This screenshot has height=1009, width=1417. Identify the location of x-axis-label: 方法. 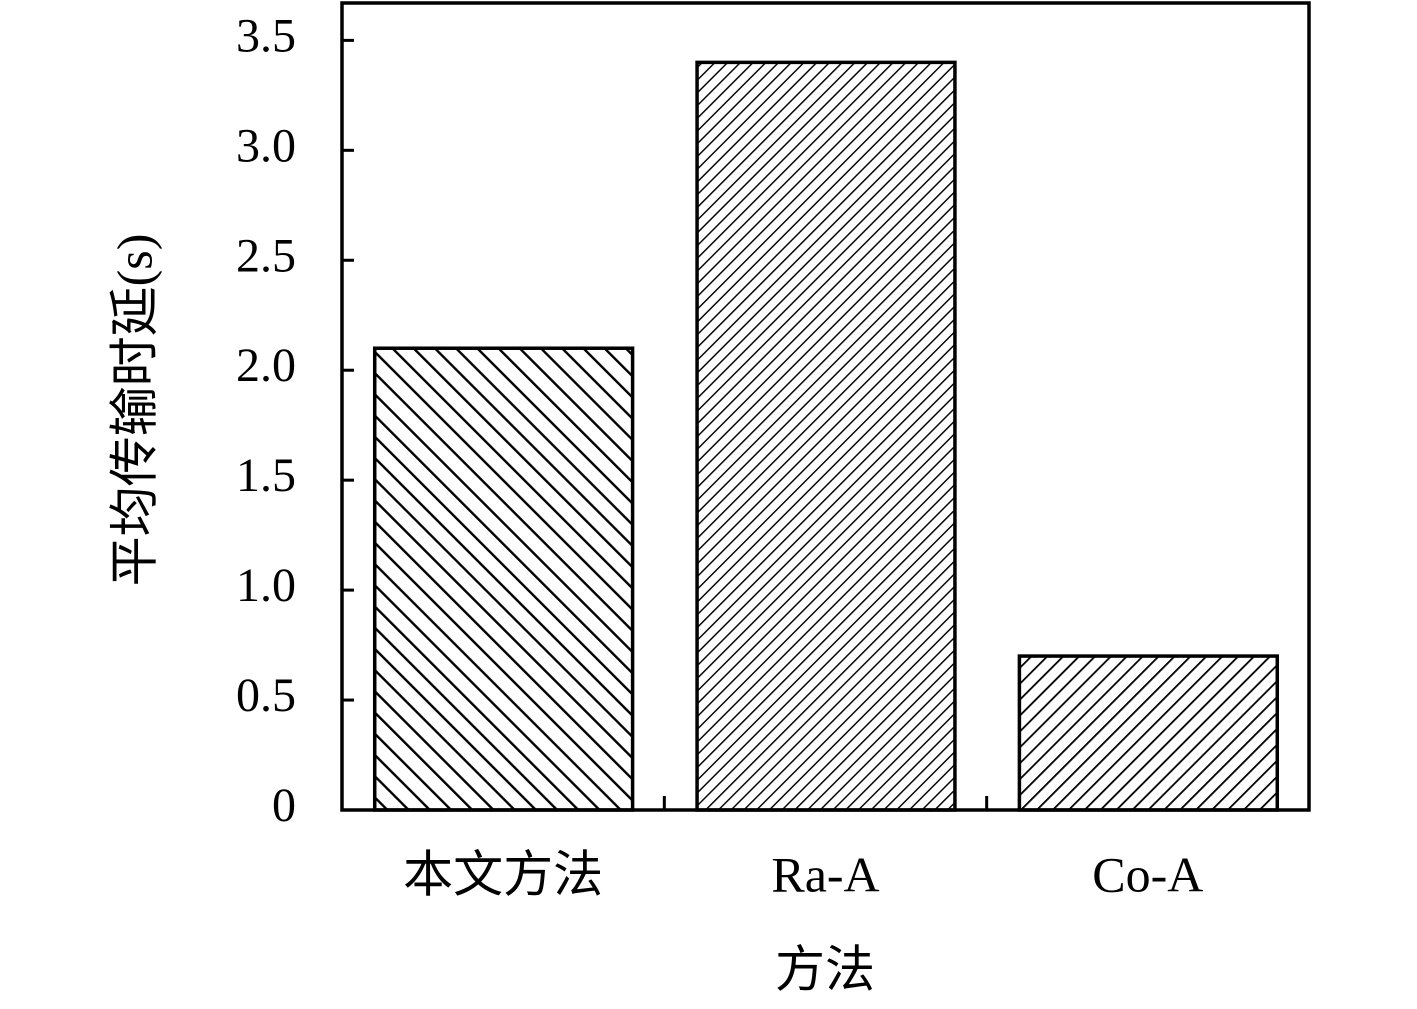
(825, 969).